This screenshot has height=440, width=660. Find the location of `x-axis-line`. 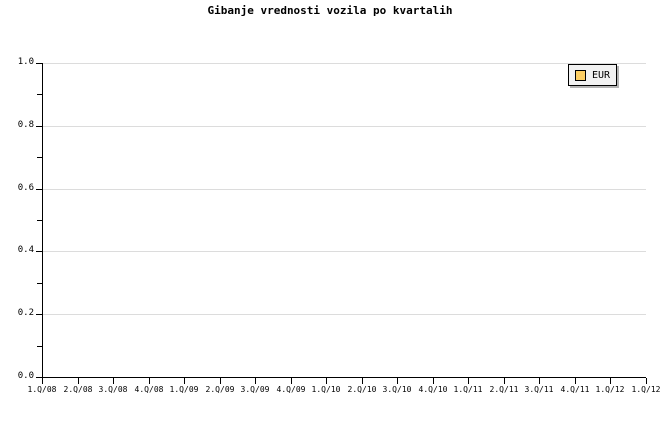

x-axis-line is located at coordinates (344, 377).